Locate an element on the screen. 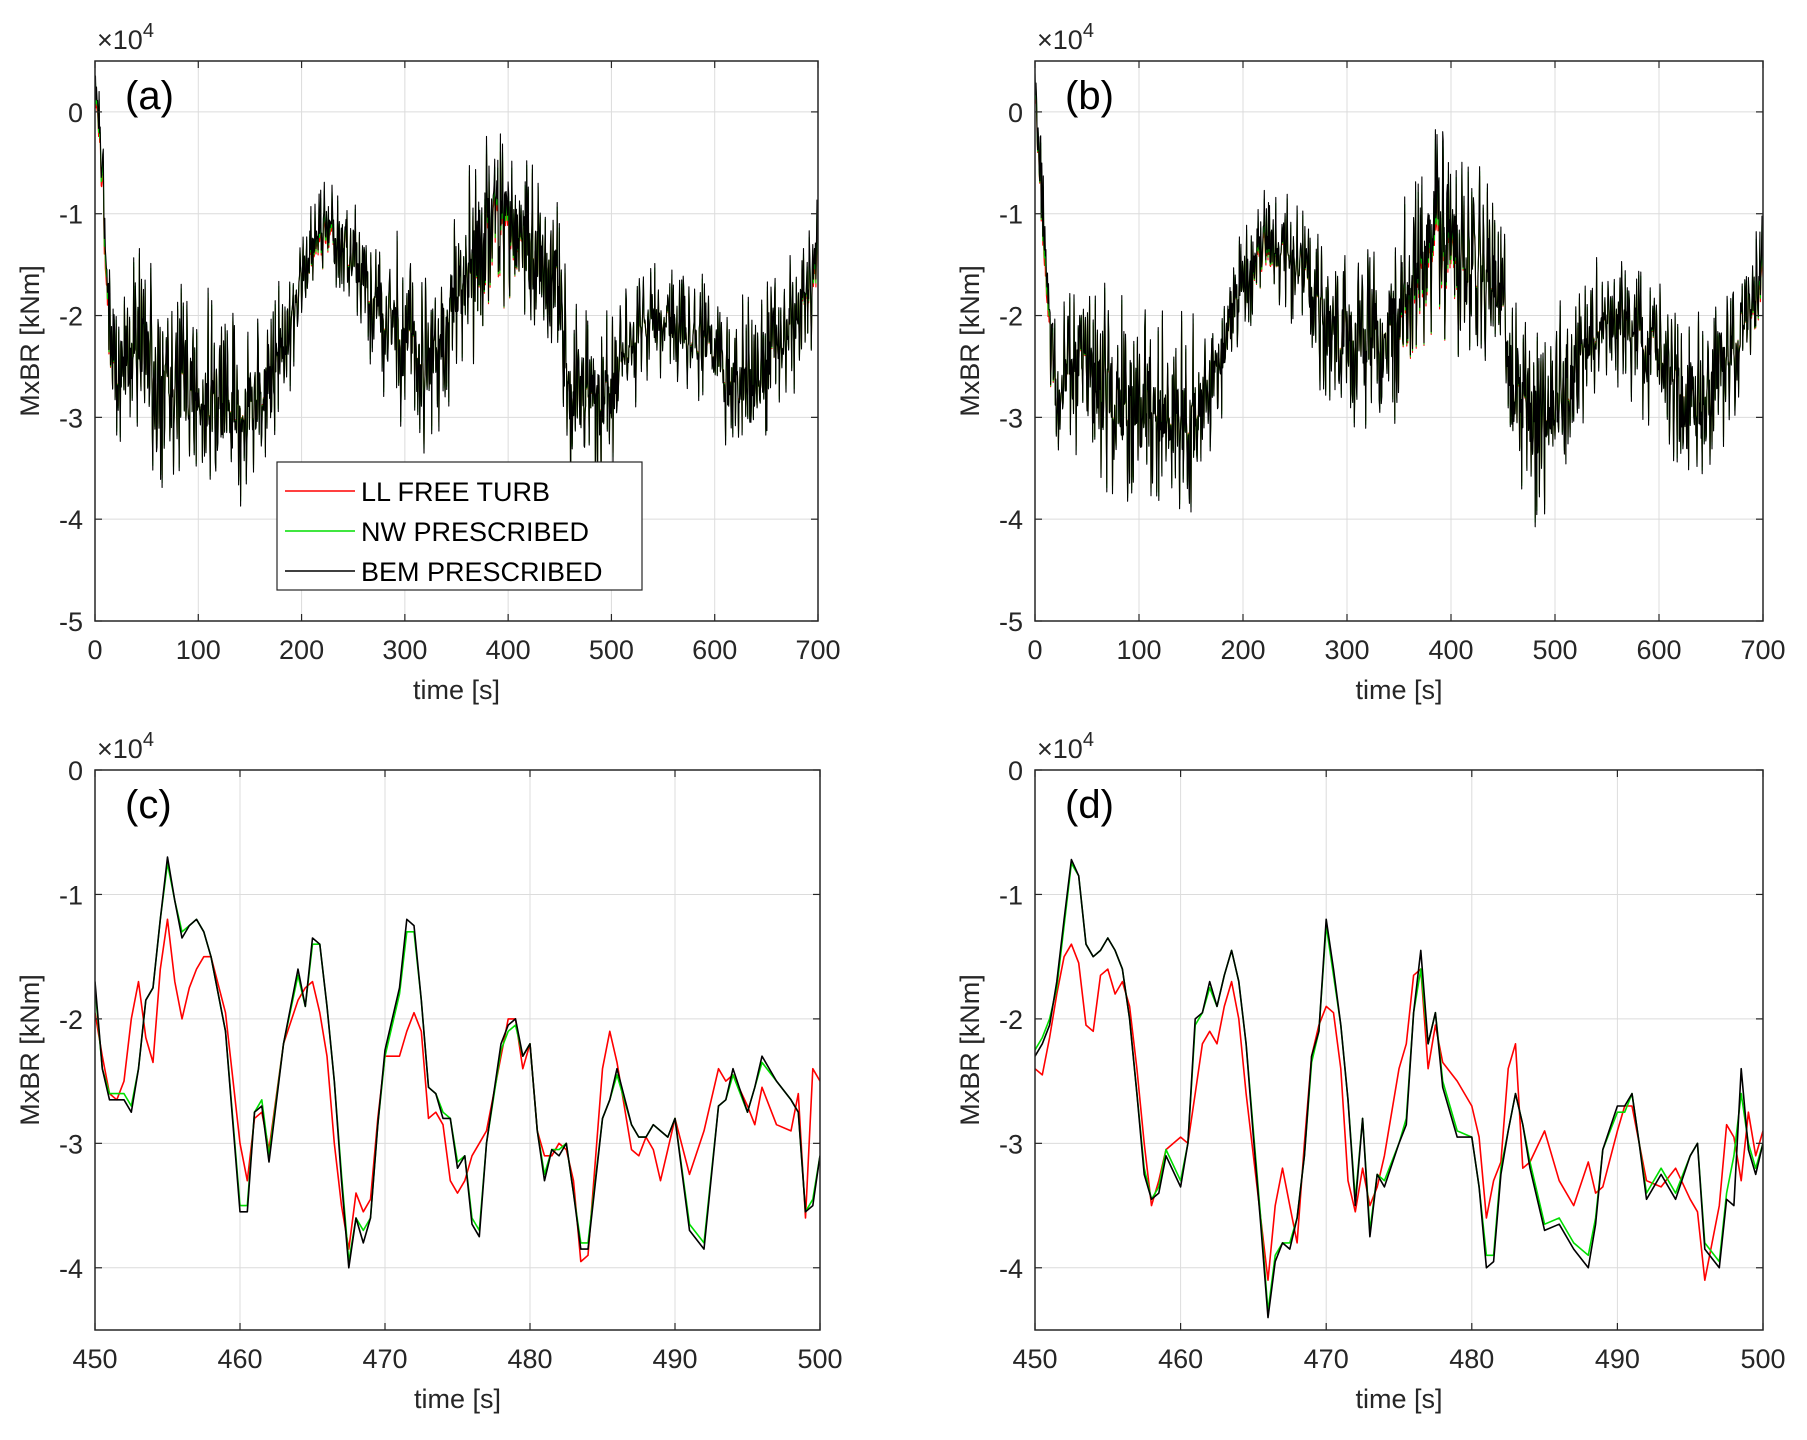 The height and width of the screenshot is (1440, 1807). panel-label: (b) is located at coordinates (1089, 96).